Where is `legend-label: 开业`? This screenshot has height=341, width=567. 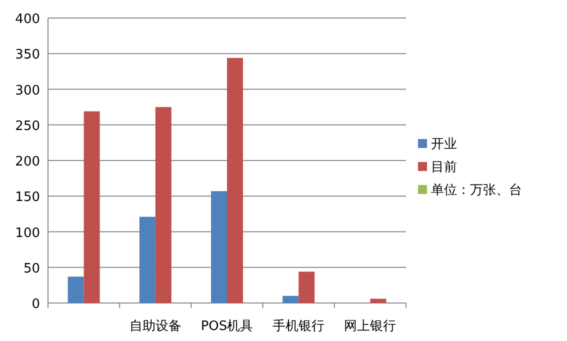 legend-label: 开业 is located at coordinates (444, 144).